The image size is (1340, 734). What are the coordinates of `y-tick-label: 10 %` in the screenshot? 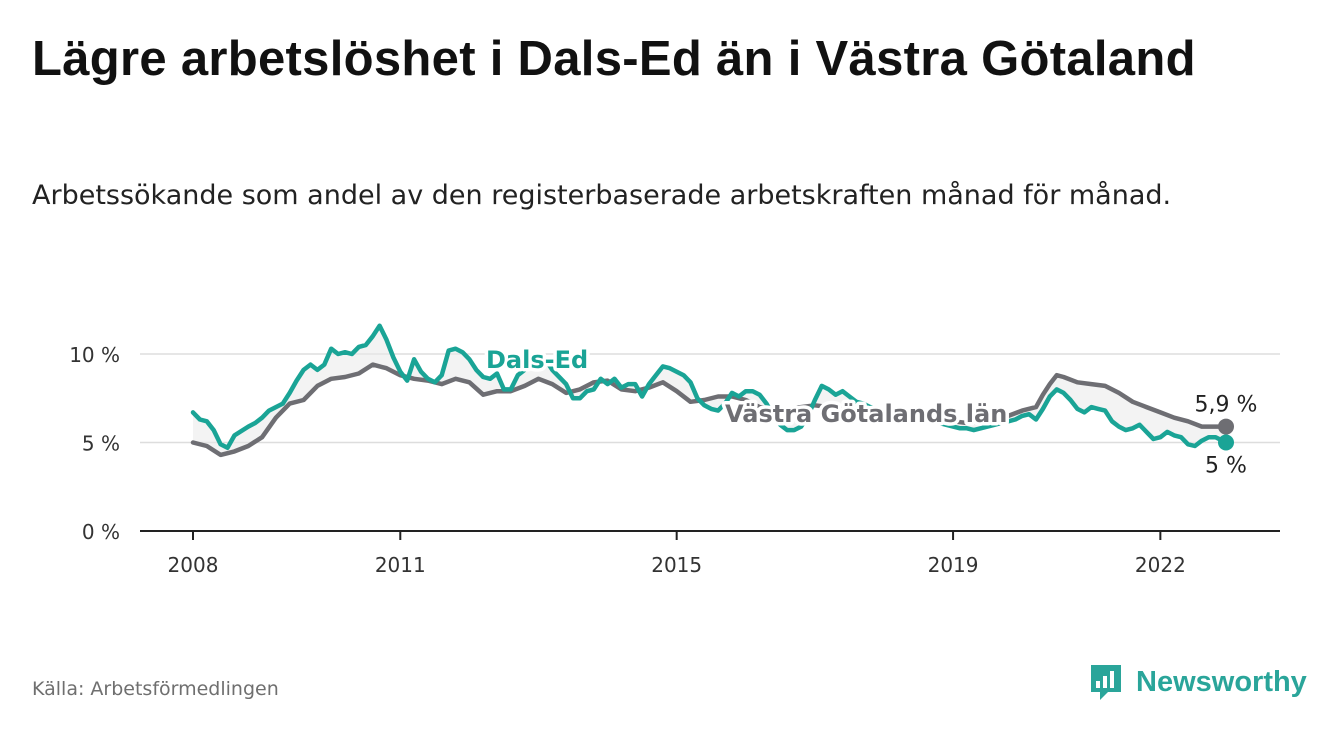 It's located at (94, 355).